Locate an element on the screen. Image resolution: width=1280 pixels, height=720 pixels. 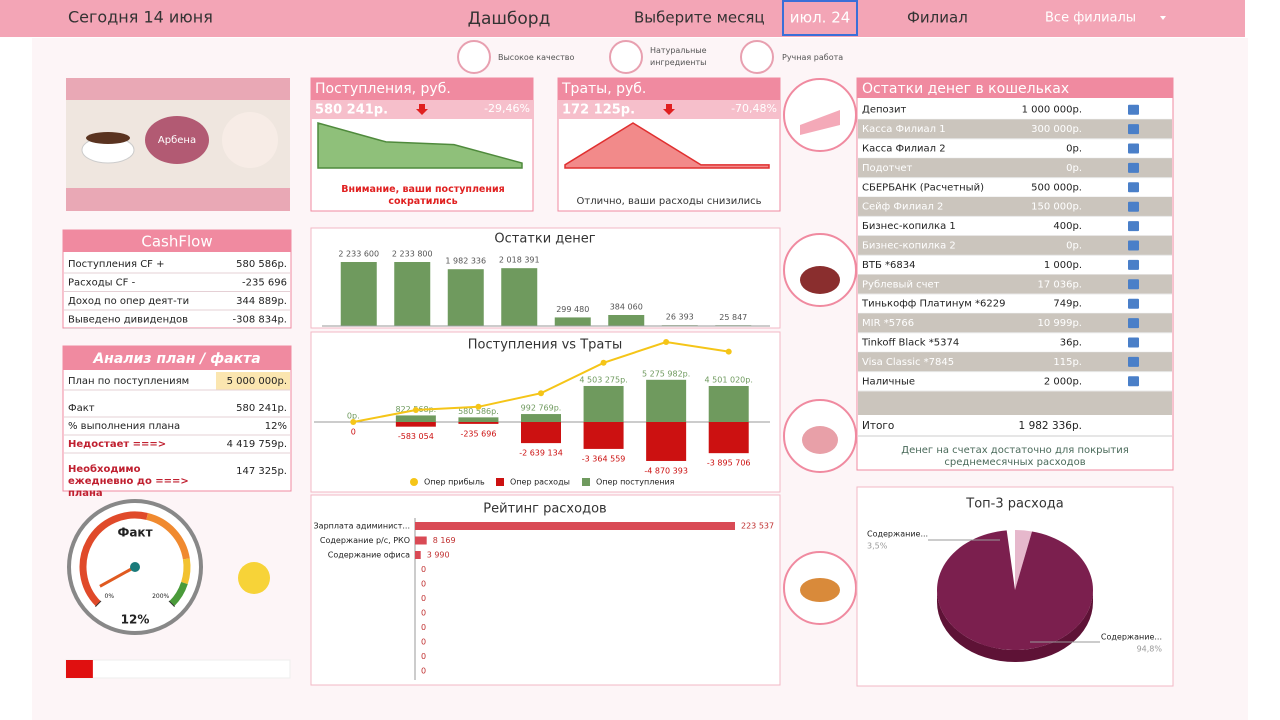
value-label: 2 233 600 is located at coordinates (358, 254).